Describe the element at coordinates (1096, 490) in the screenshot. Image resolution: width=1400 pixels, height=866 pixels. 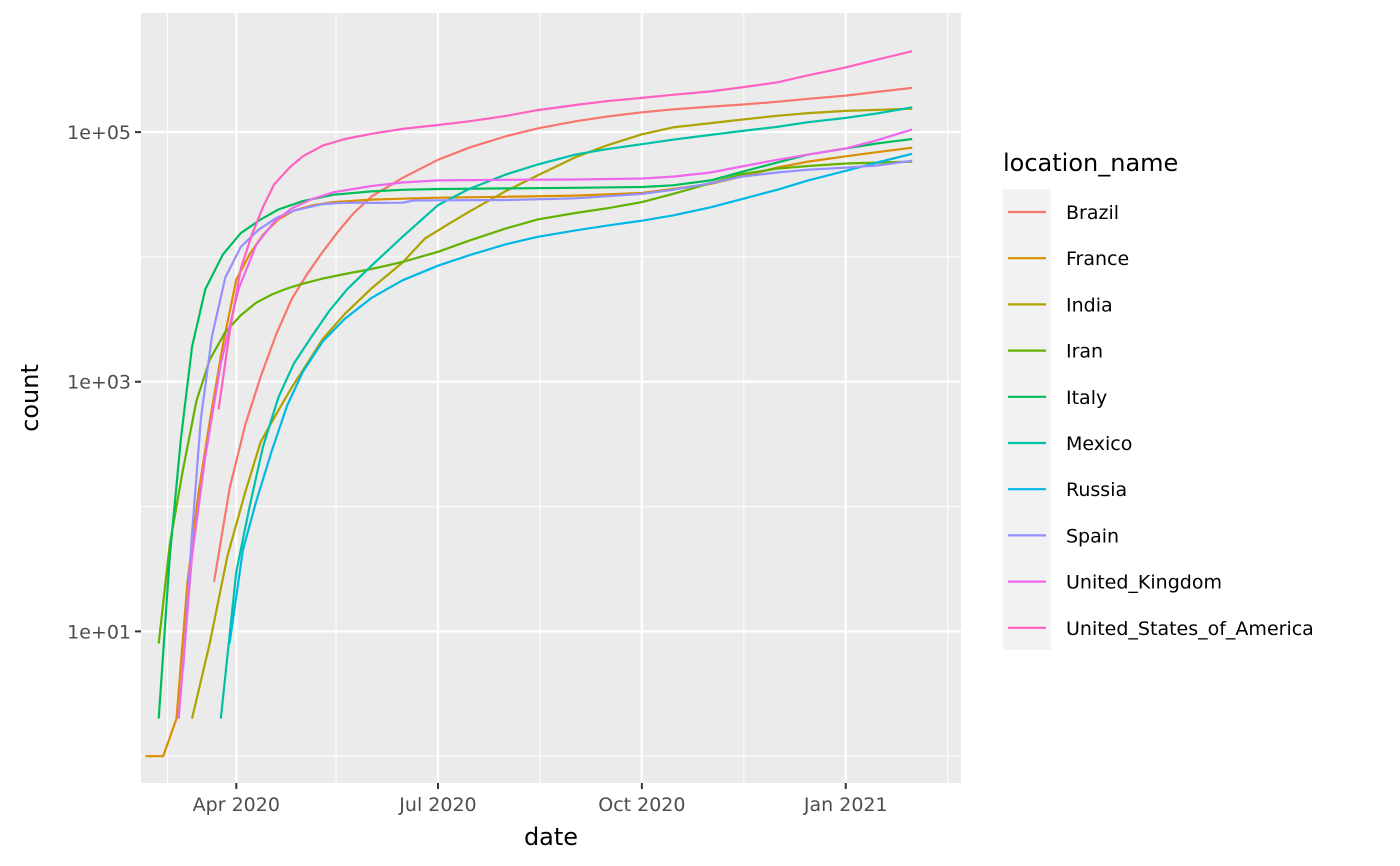
I see `legend-label-russia: Russia` at that location.